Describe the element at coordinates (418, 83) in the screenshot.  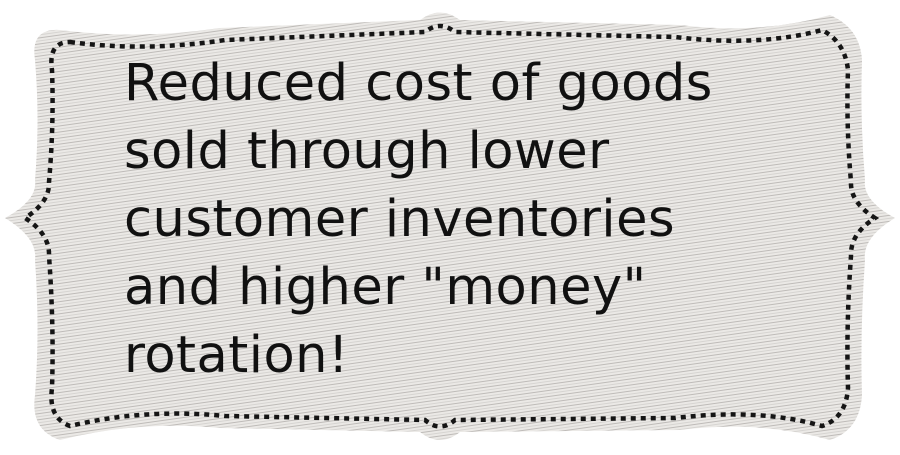
I see `label-line: Reduced cost of goods` at that location.